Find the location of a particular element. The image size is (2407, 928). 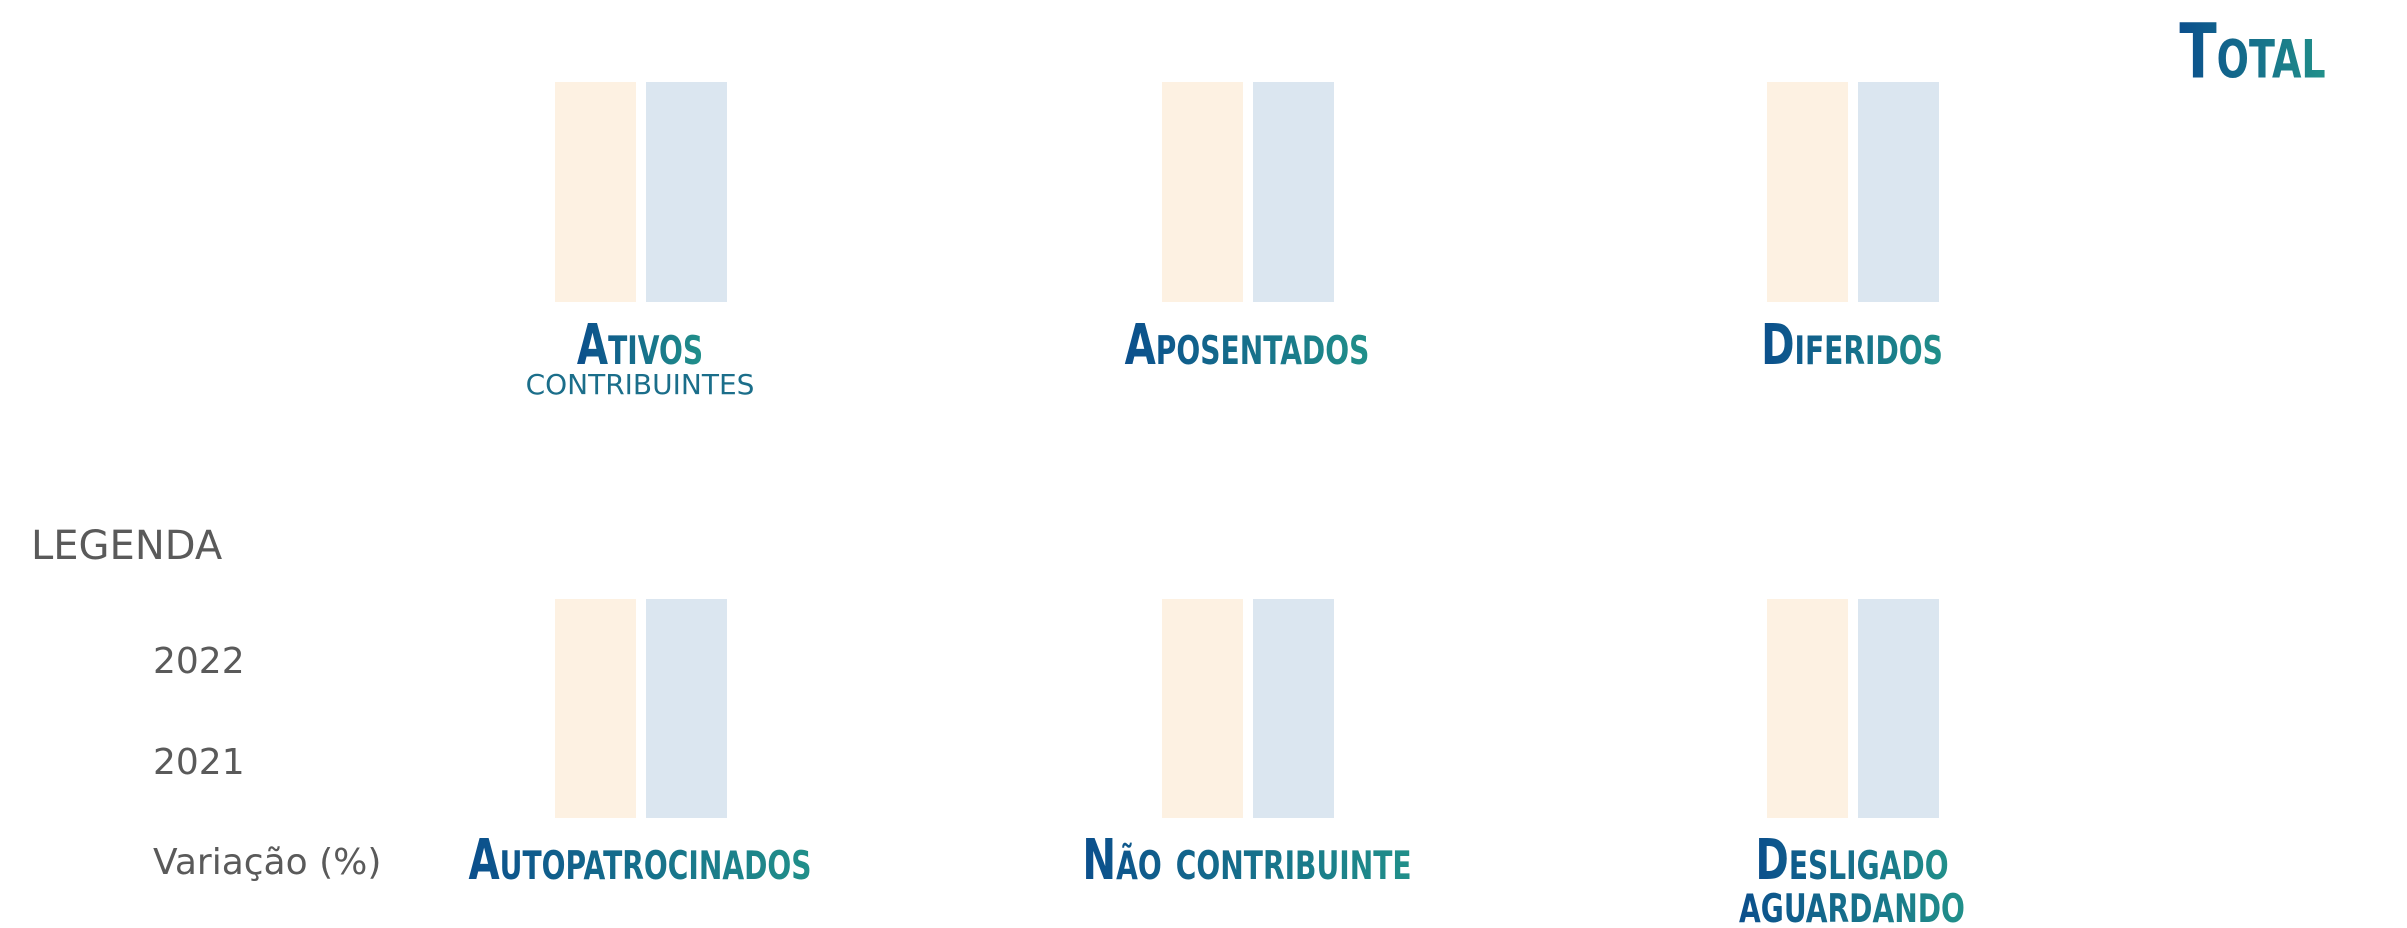

group-card: Diferidos is located at coordinates (1852, 230).